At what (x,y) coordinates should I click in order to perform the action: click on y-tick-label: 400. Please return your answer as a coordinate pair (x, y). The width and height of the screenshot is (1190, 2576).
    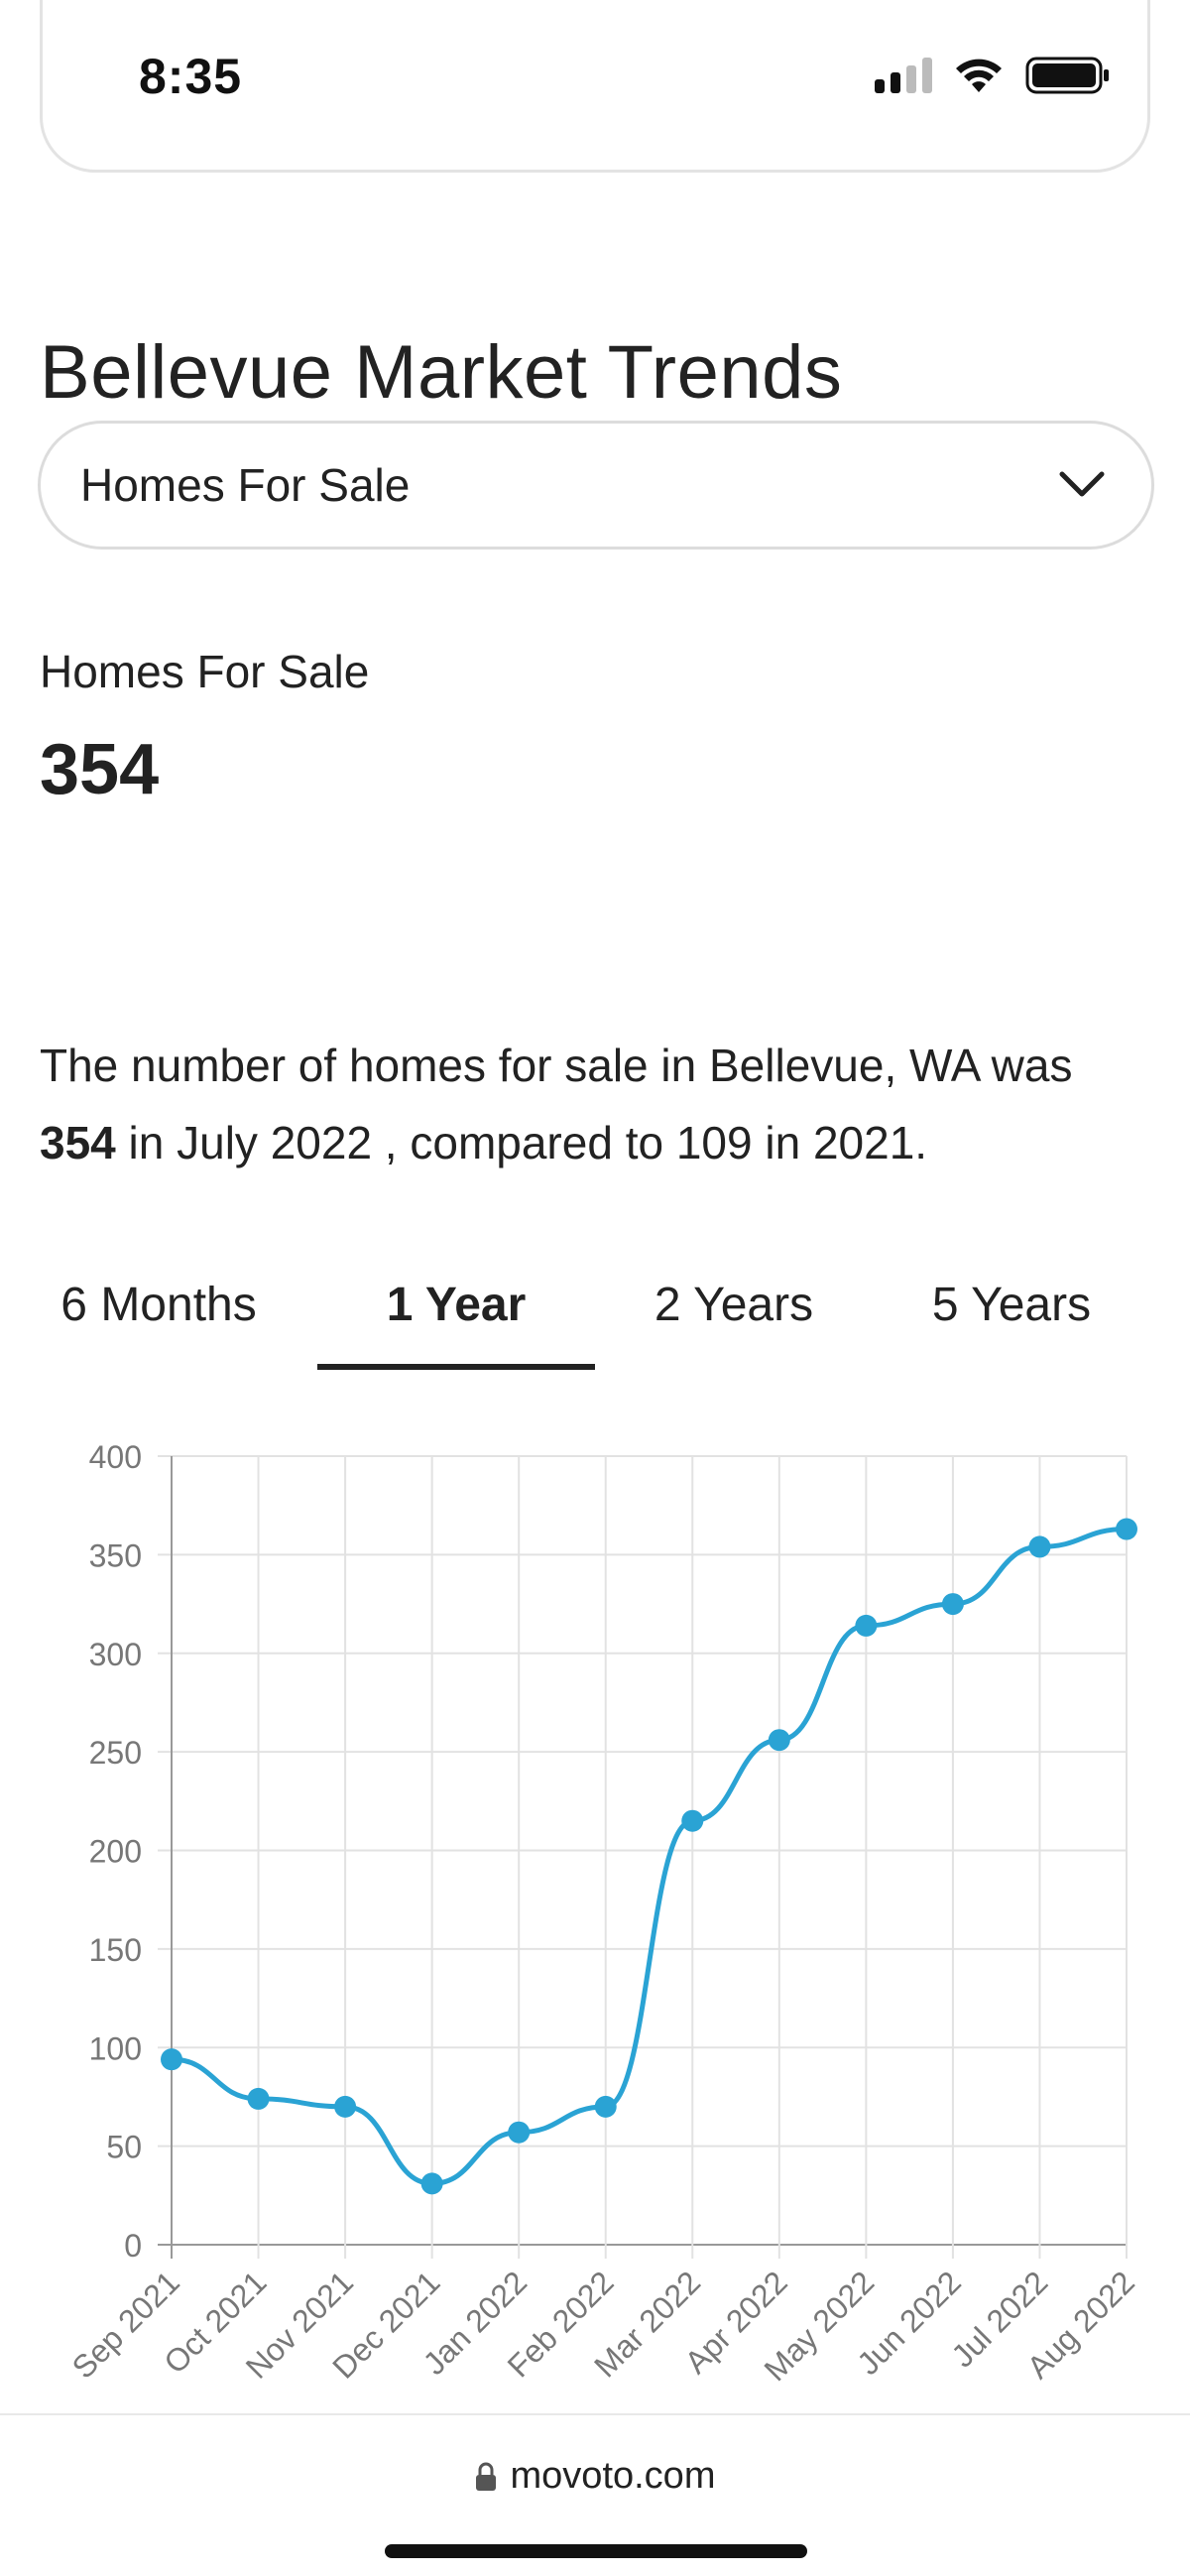
    Looking at the image, I should click on (115, 1457).